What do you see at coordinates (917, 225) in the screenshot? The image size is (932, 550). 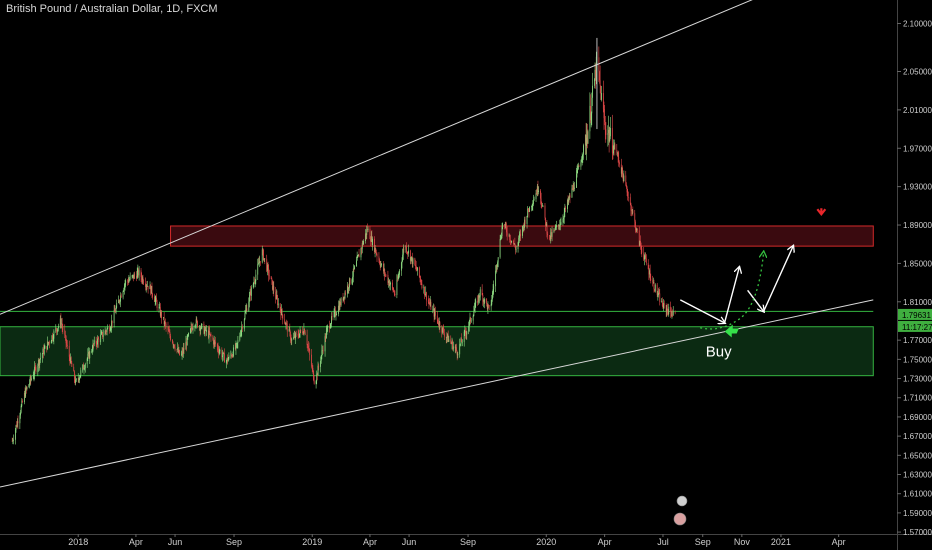 I see `y-tick-label: 1.89000` at bounding box center [917, 225].